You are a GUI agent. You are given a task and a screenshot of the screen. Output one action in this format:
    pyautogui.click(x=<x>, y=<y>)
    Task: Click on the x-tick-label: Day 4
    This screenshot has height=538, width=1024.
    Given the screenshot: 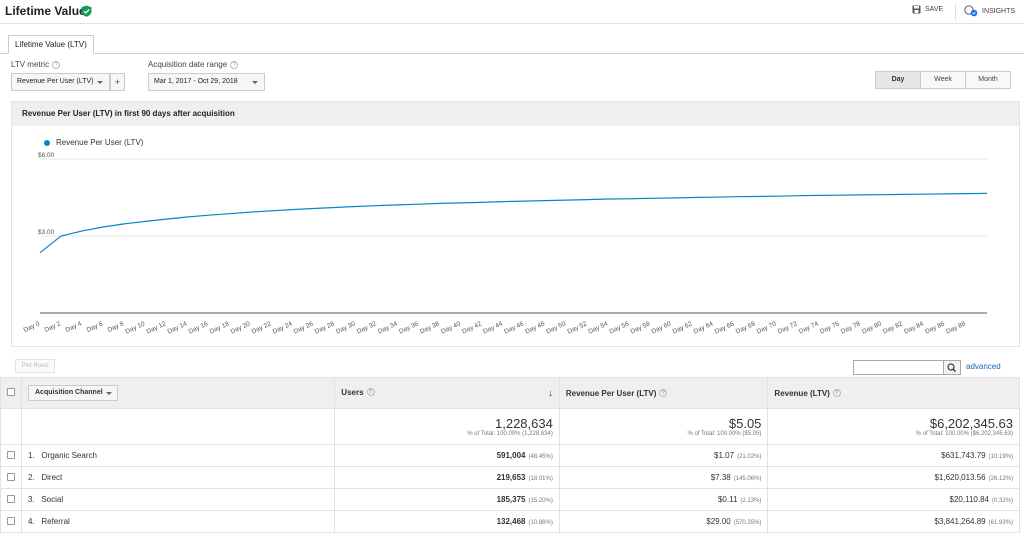 What is the action you would take?
    pyautogui.click(x=74, y=327)
    